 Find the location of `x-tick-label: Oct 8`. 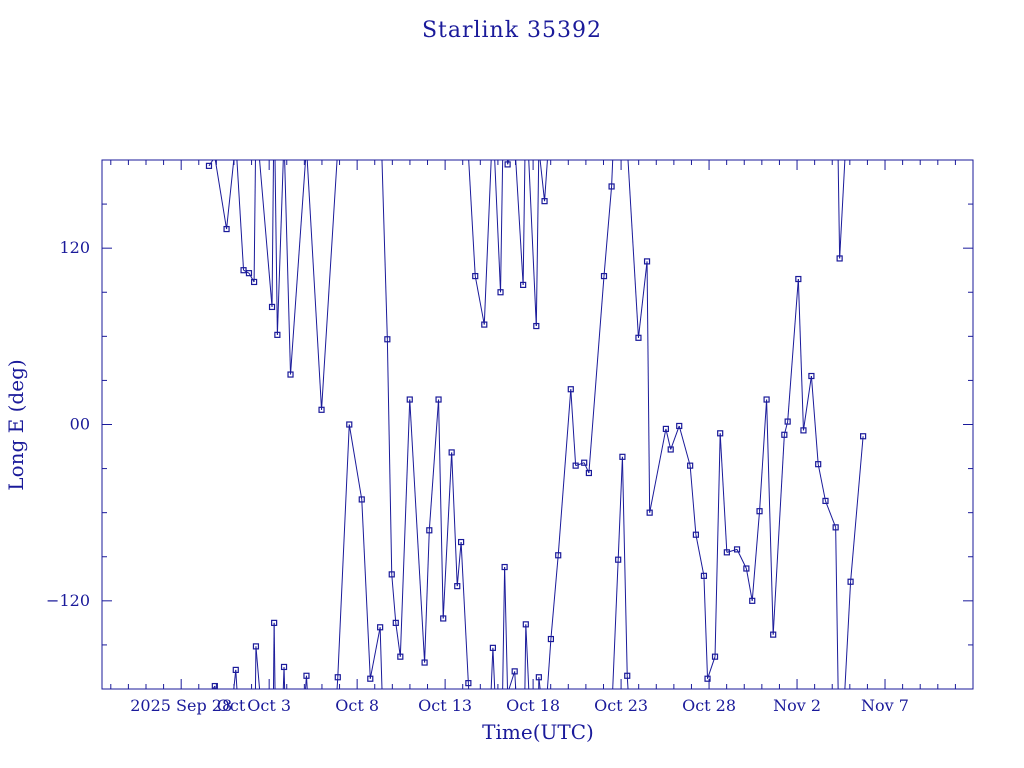

x-tick-label: Oct 8 is located at coordinates (357, 705).